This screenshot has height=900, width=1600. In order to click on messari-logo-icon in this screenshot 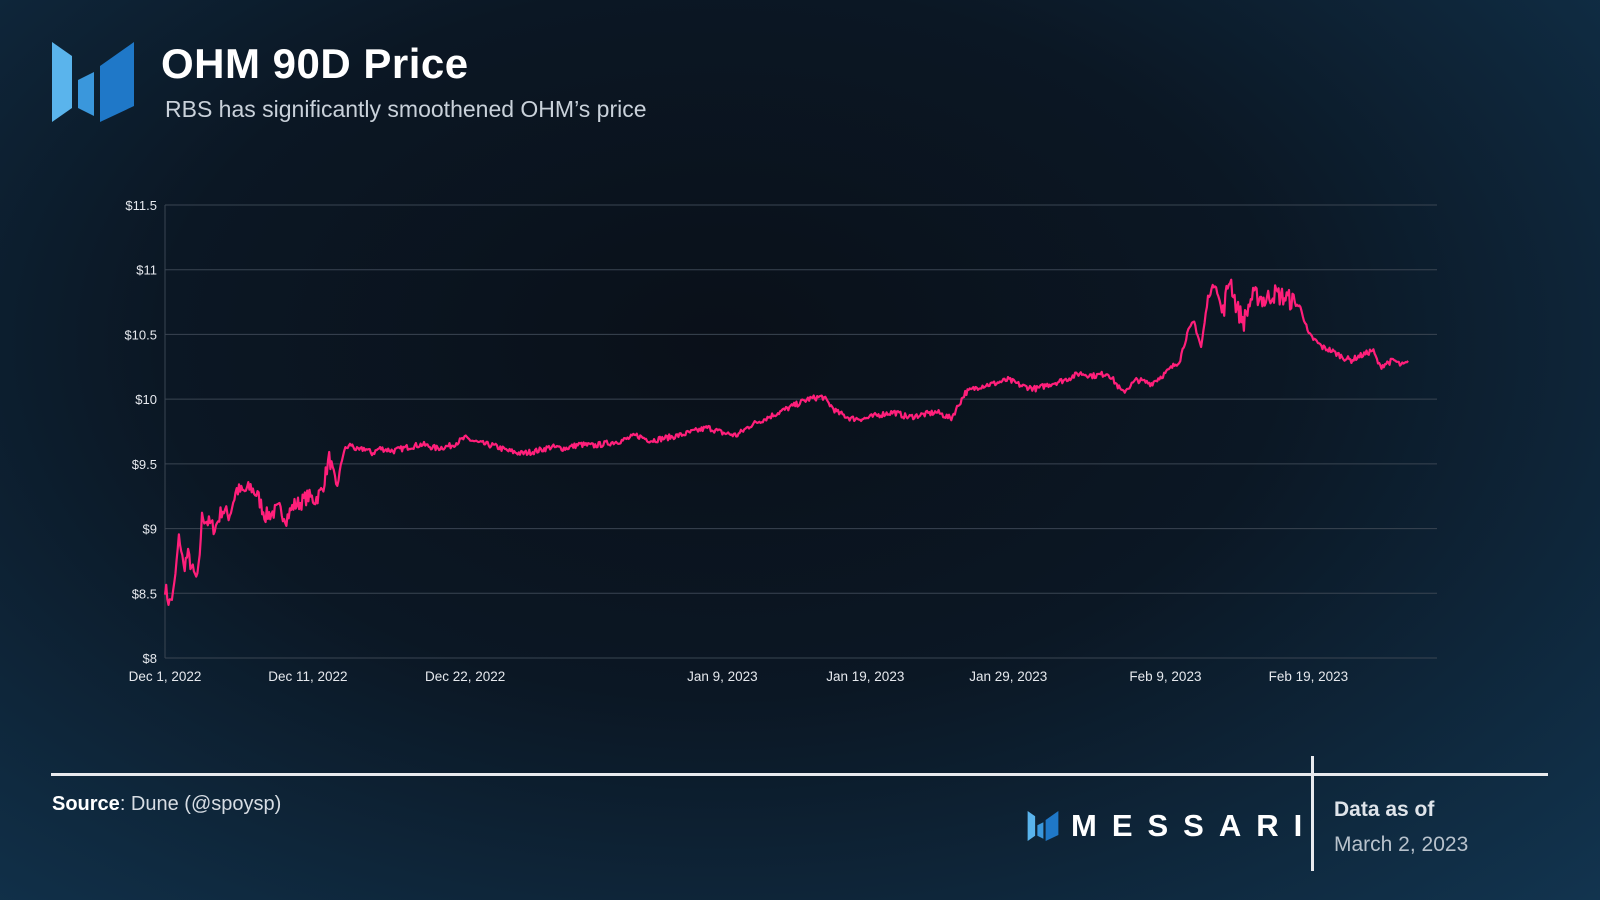, I will do `click(93, 82)`.